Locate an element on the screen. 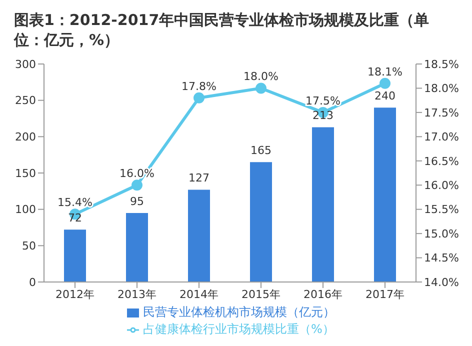 The height and width of the screenshot is (346, 472). x-tick-label: 2012年 is located at coordinates (75, 294).